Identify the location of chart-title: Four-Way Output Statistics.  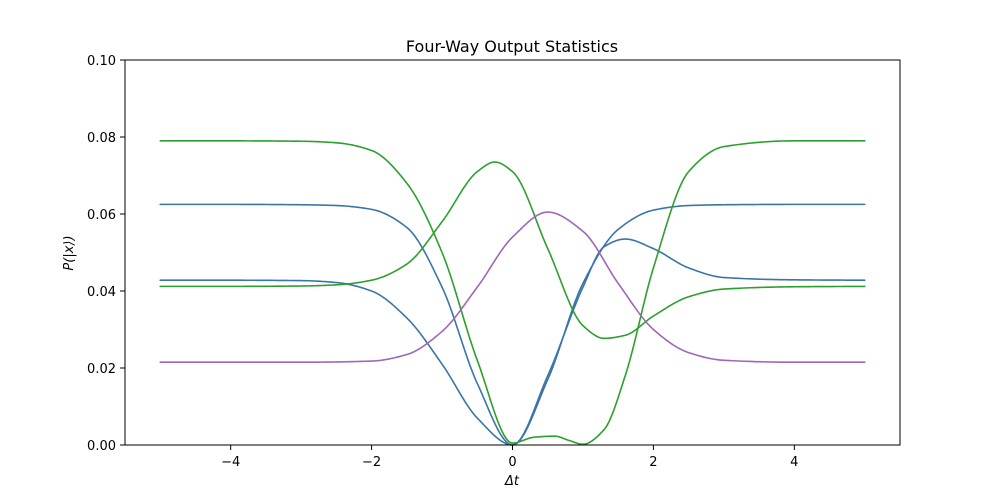
(512, 46).